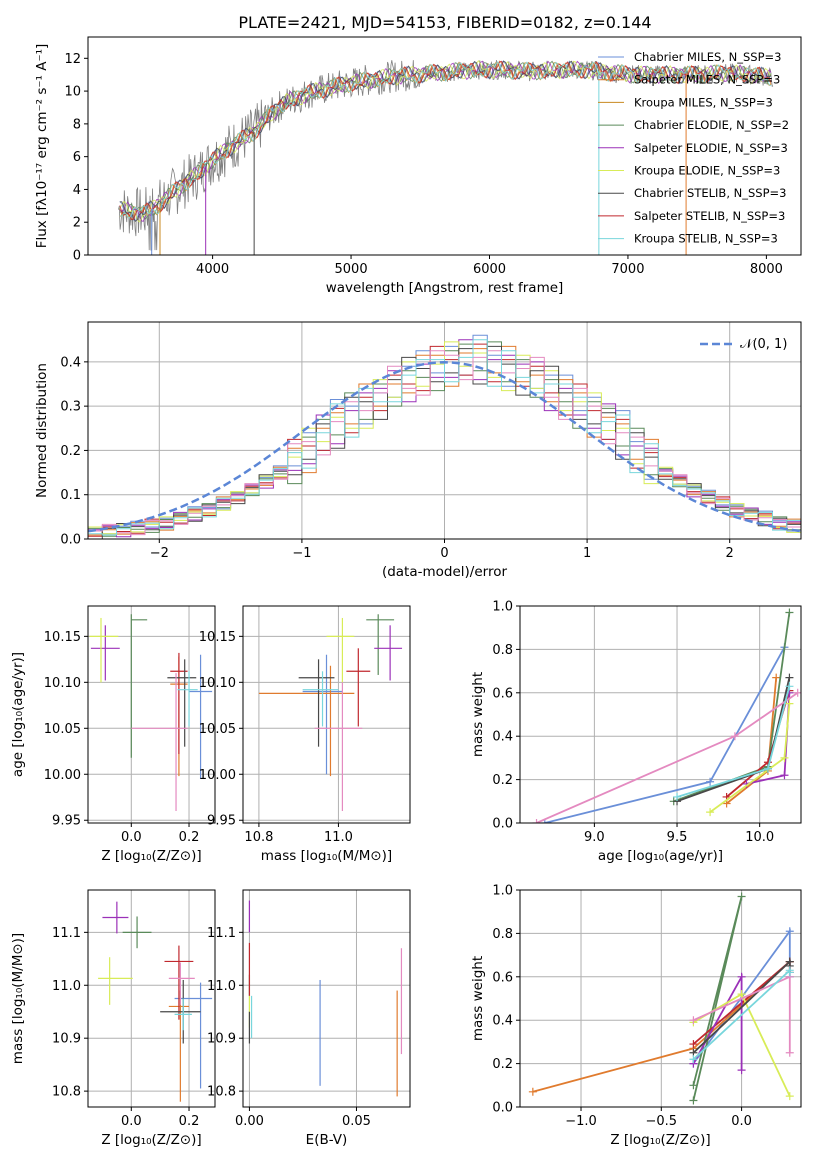 This screenshot has width=819, height=1170. I want to click on age_vs_mass-xtick-label-0: 10.8, so click(258, 837).